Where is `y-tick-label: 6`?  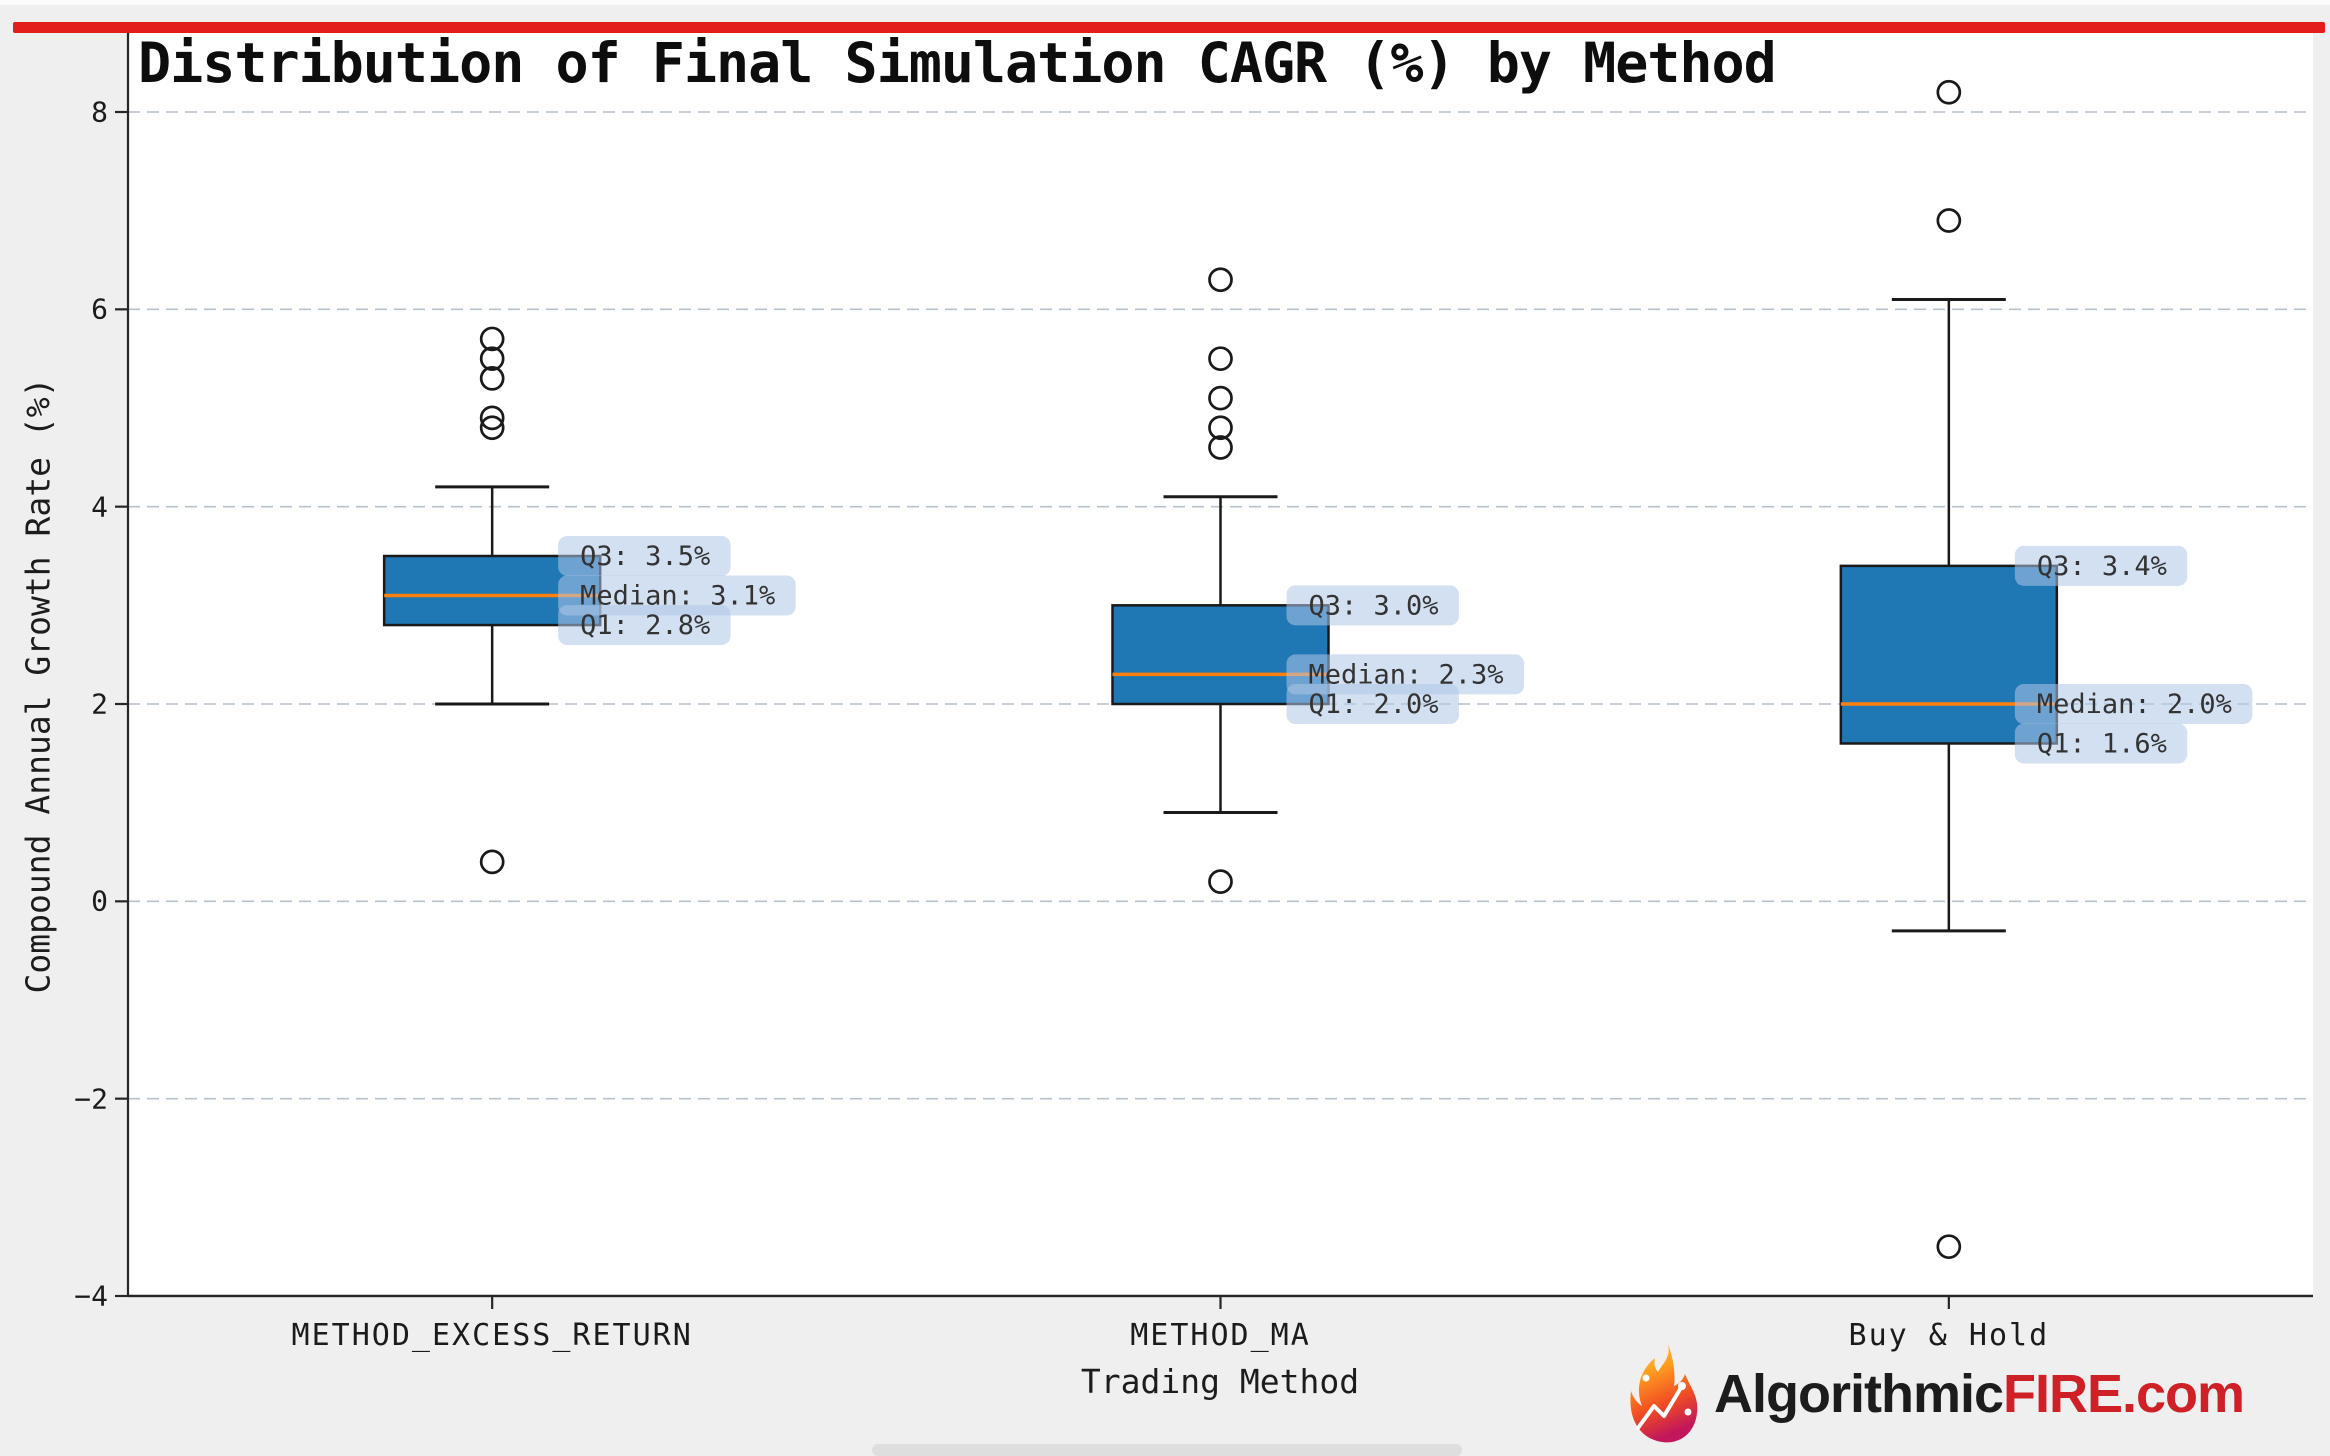 y-tick-label: 6 is located at coordinates (99, 309).